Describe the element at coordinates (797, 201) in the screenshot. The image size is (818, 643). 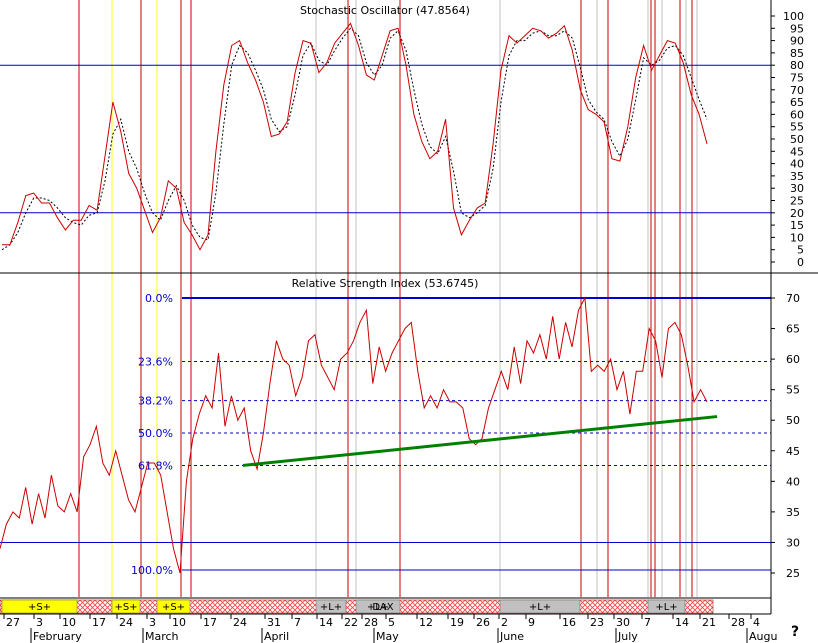
I see `stochastic-y-tick-label: 25` at that location.